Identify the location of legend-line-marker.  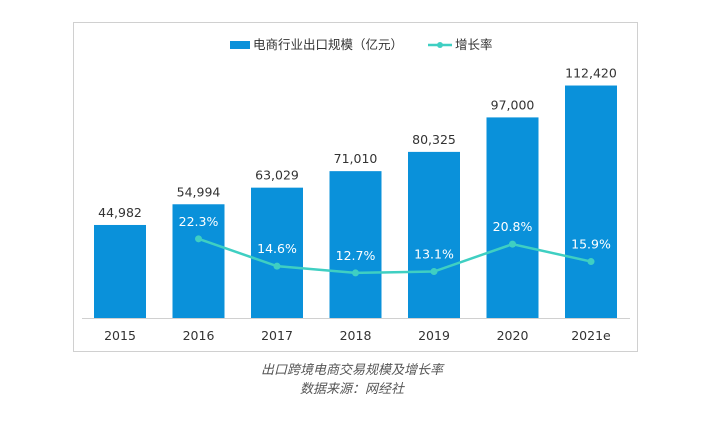
(440, 45).